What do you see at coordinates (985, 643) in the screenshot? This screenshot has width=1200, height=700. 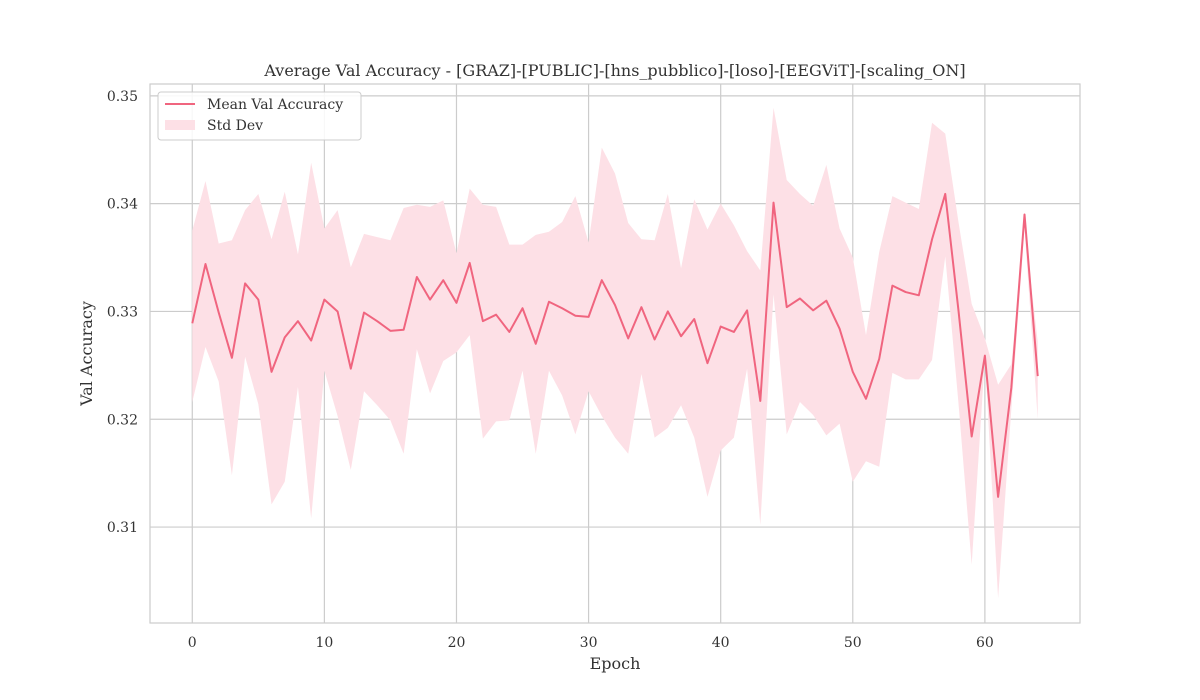 I see `x-tick-label: 60` at bounding box center [985, 643].